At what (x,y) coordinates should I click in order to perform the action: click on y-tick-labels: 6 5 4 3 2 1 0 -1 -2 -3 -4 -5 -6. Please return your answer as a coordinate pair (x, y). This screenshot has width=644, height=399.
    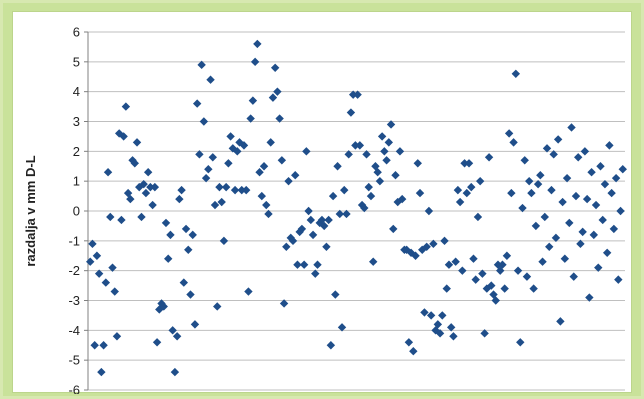
    Looking at the image, I should click on (74, 210).